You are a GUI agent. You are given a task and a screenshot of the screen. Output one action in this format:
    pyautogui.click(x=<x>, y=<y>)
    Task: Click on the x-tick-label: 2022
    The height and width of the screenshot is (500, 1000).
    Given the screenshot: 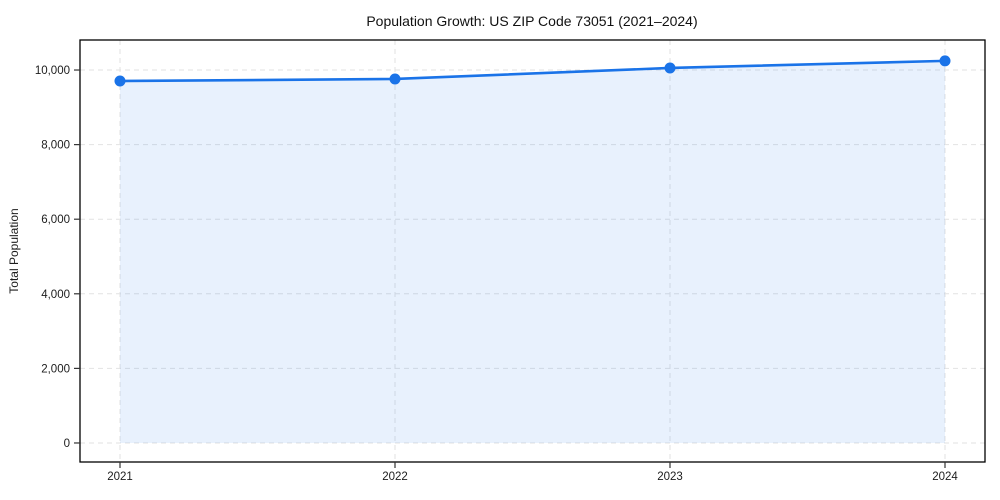 What is the action you would take?
    pyautogui.click(x=395, y=477)
    